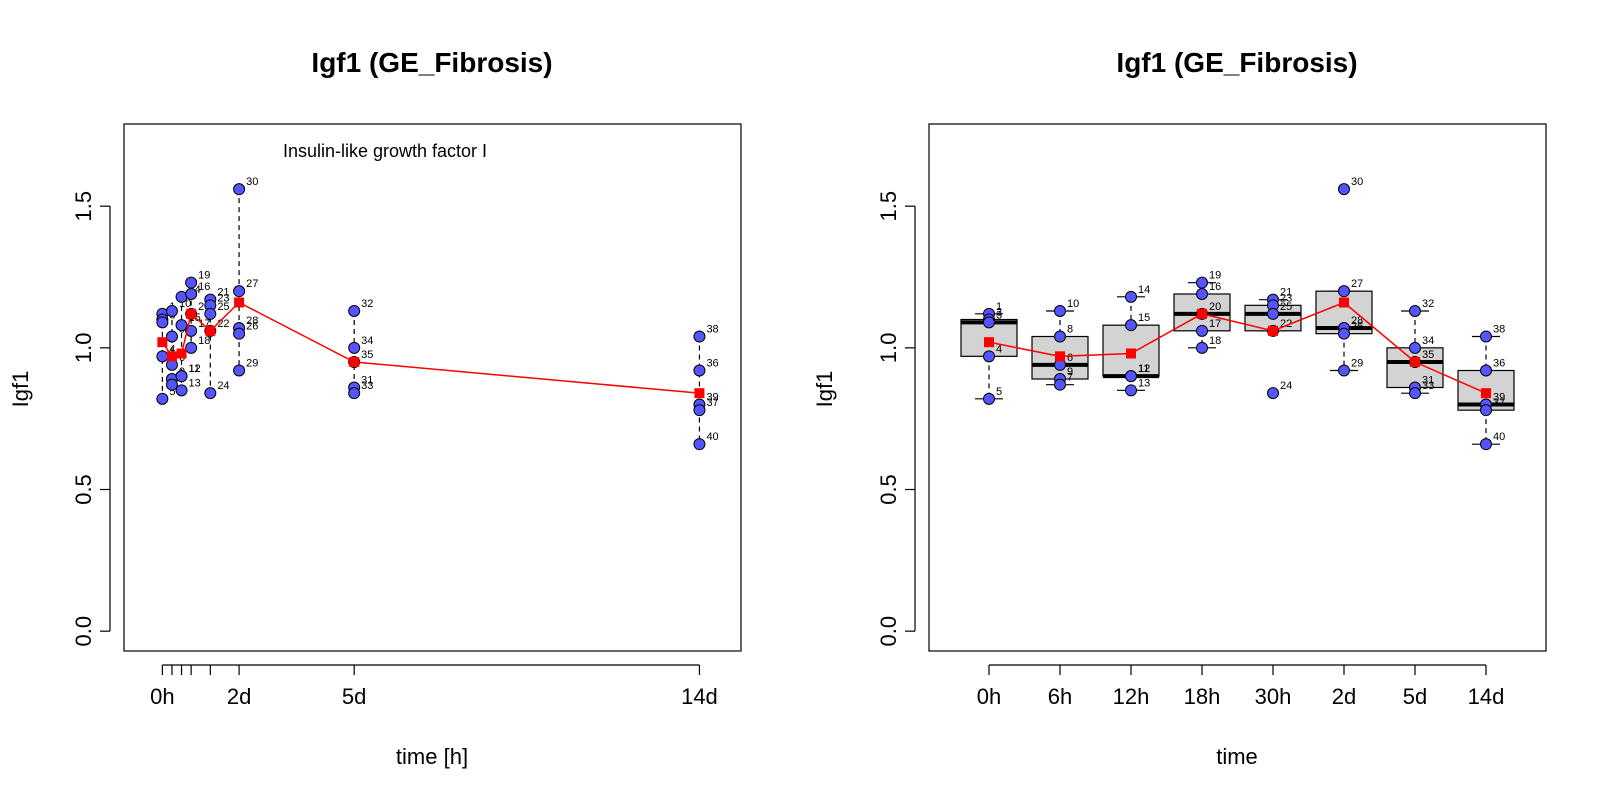 The image size is (1600, 800). I want to click on point-label: 20, so click(1215, 307).